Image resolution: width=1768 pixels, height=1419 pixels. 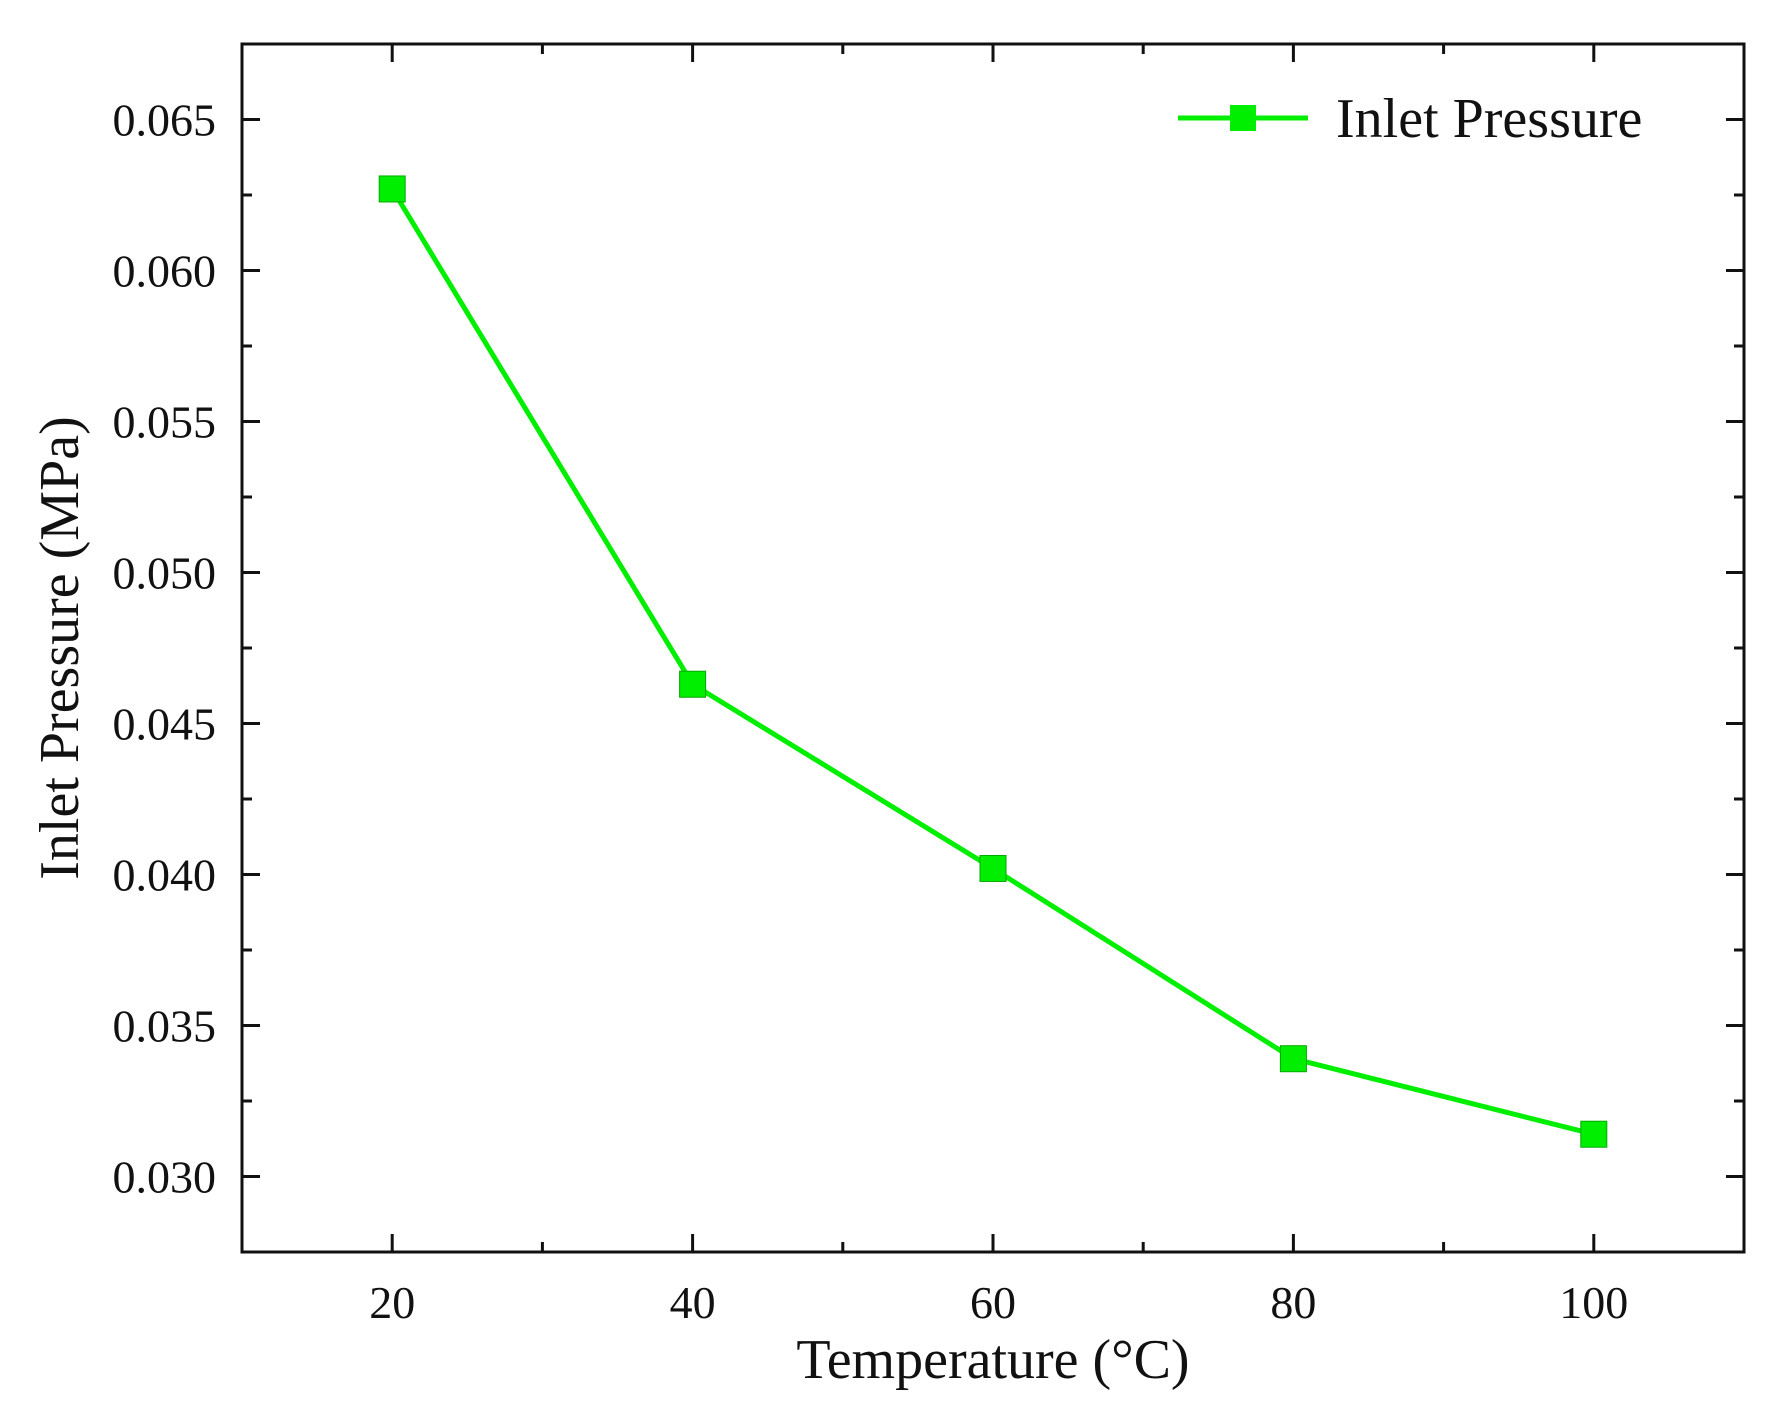 I want to click on y-tick-label: 0.060, so click(x=165, y=271).